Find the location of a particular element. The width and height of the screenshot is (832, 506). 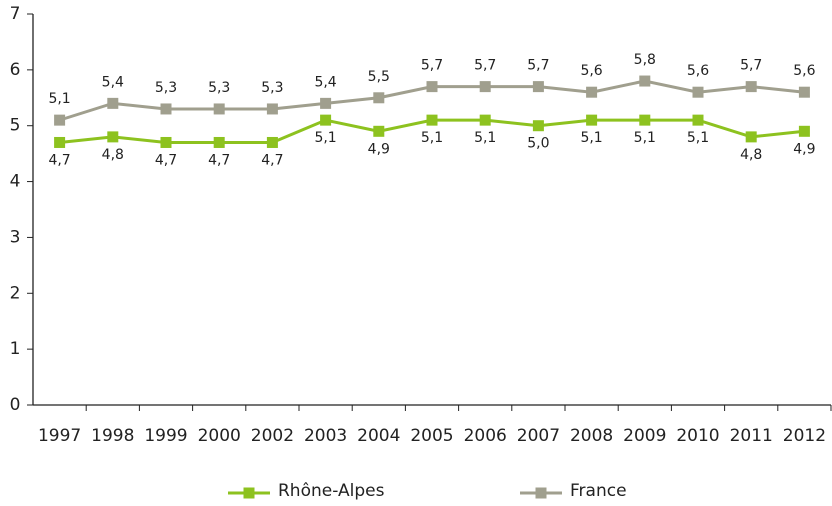

x-tick-label: 2003 is located at coordinates (325, 436).